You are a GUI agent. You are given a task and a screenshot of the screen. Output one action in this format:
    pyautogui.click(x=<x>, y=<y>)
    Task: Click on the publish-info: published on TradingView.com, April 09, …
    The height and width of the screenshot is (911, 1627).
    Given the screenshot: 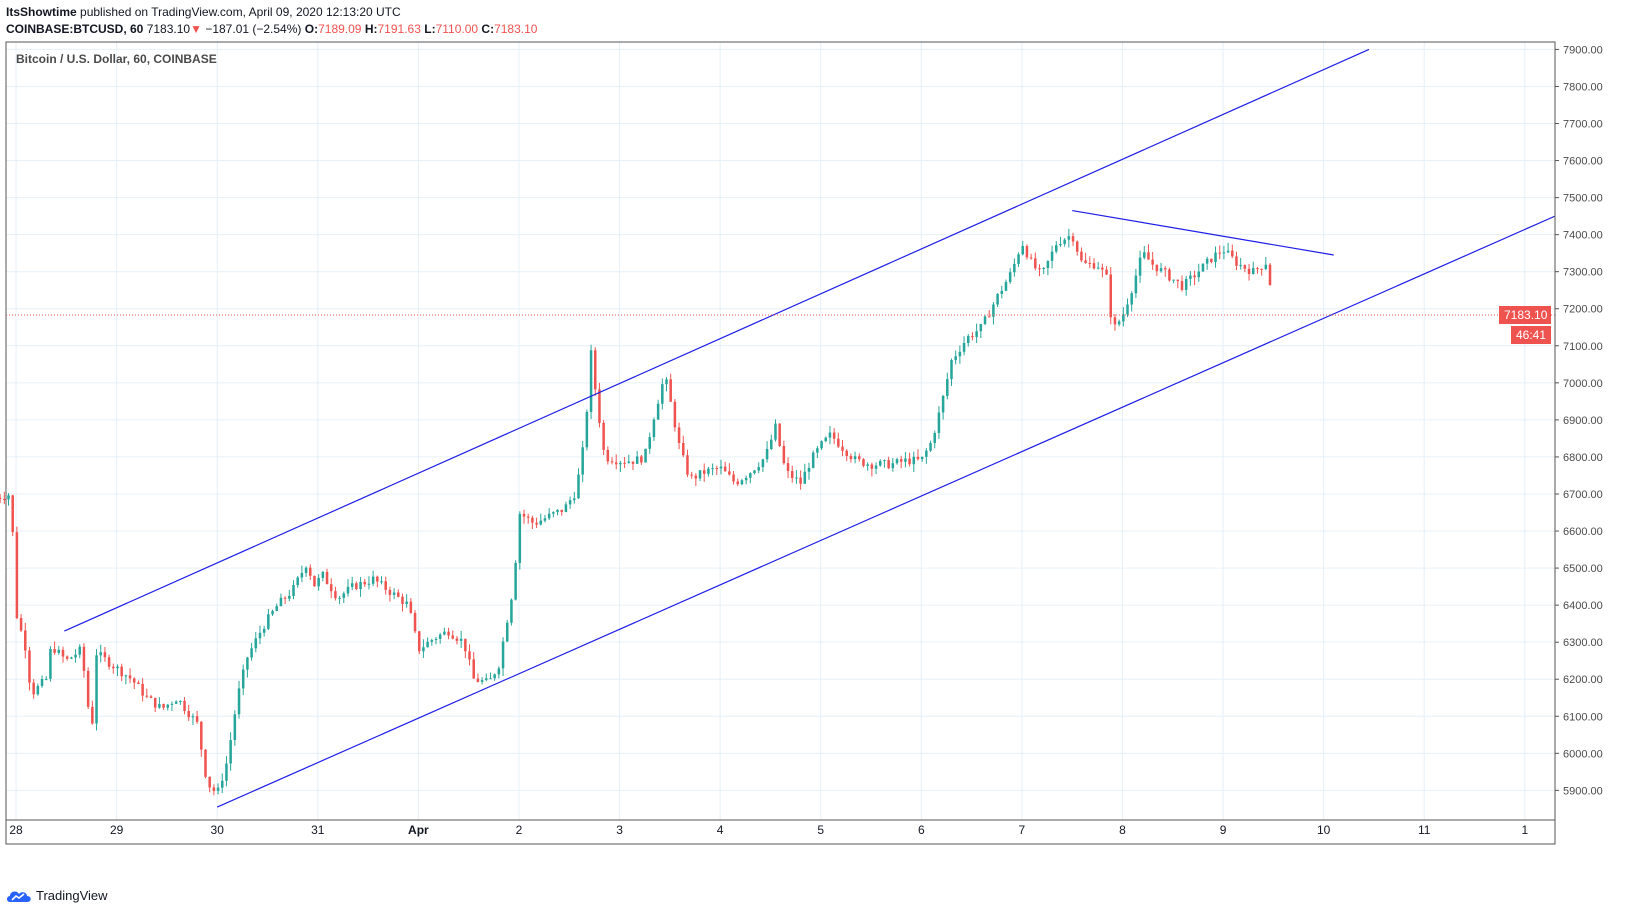 What is the action you would take?
    pyautogui.click(x=240, y=12)
    